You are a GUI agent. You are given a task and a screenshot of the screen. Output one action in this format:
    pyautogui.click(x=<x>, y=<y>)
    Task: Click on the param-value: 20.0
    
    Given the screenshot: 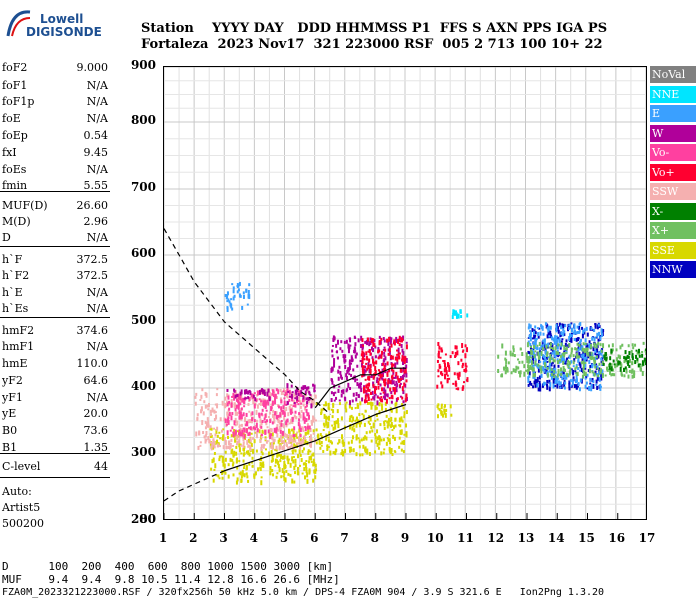 What is the action you would take?
    pyautogui.click(x=96, y=413)
    